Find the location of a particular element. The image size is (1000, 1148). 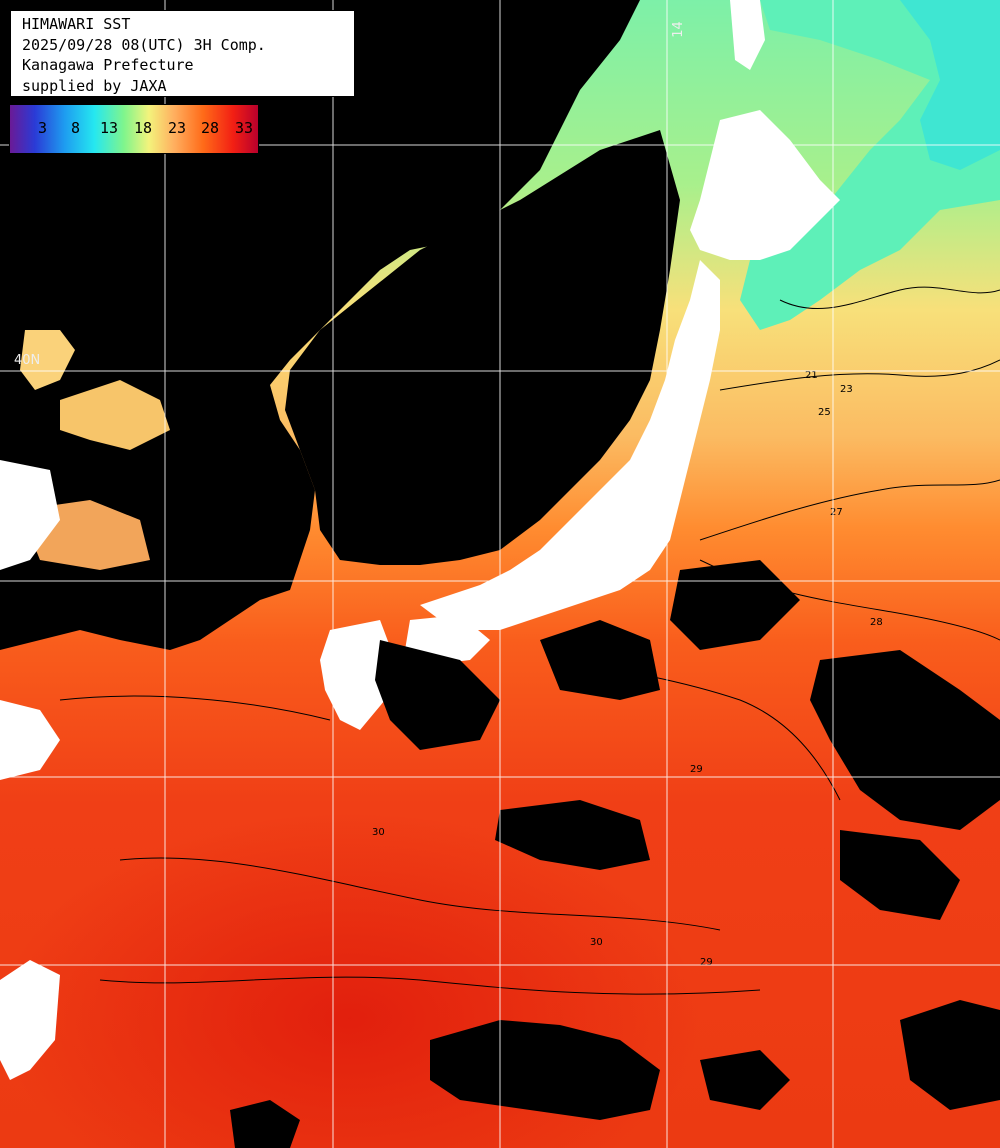

kyushu is located at coordinates (357, 675).